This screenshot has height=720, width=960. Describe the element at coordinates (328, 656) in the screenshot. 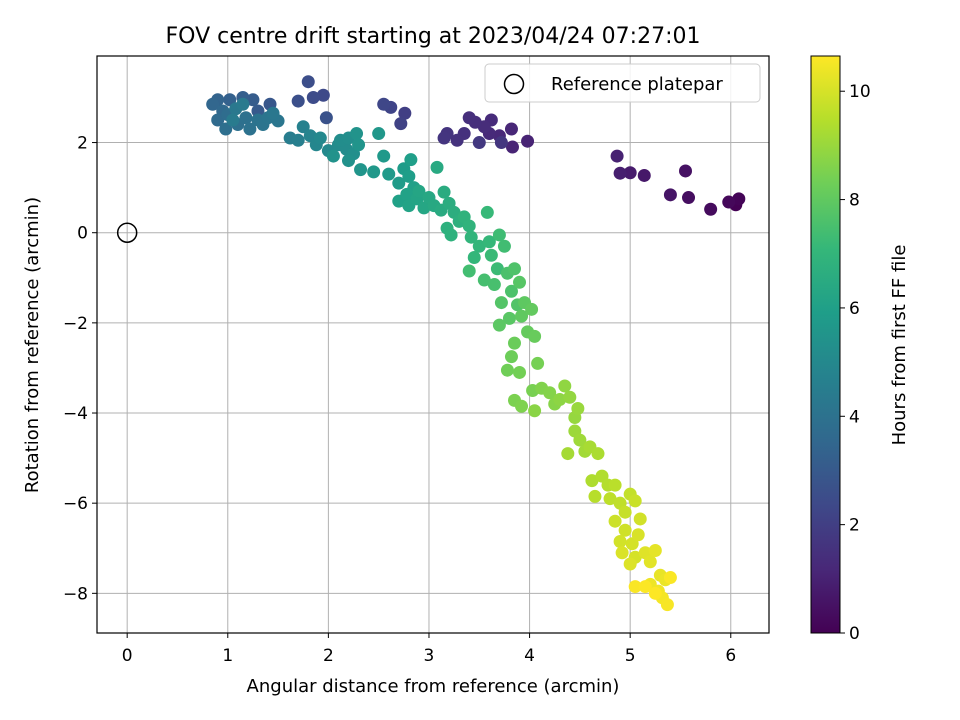

I see `x-tick-label: 2` at that location.